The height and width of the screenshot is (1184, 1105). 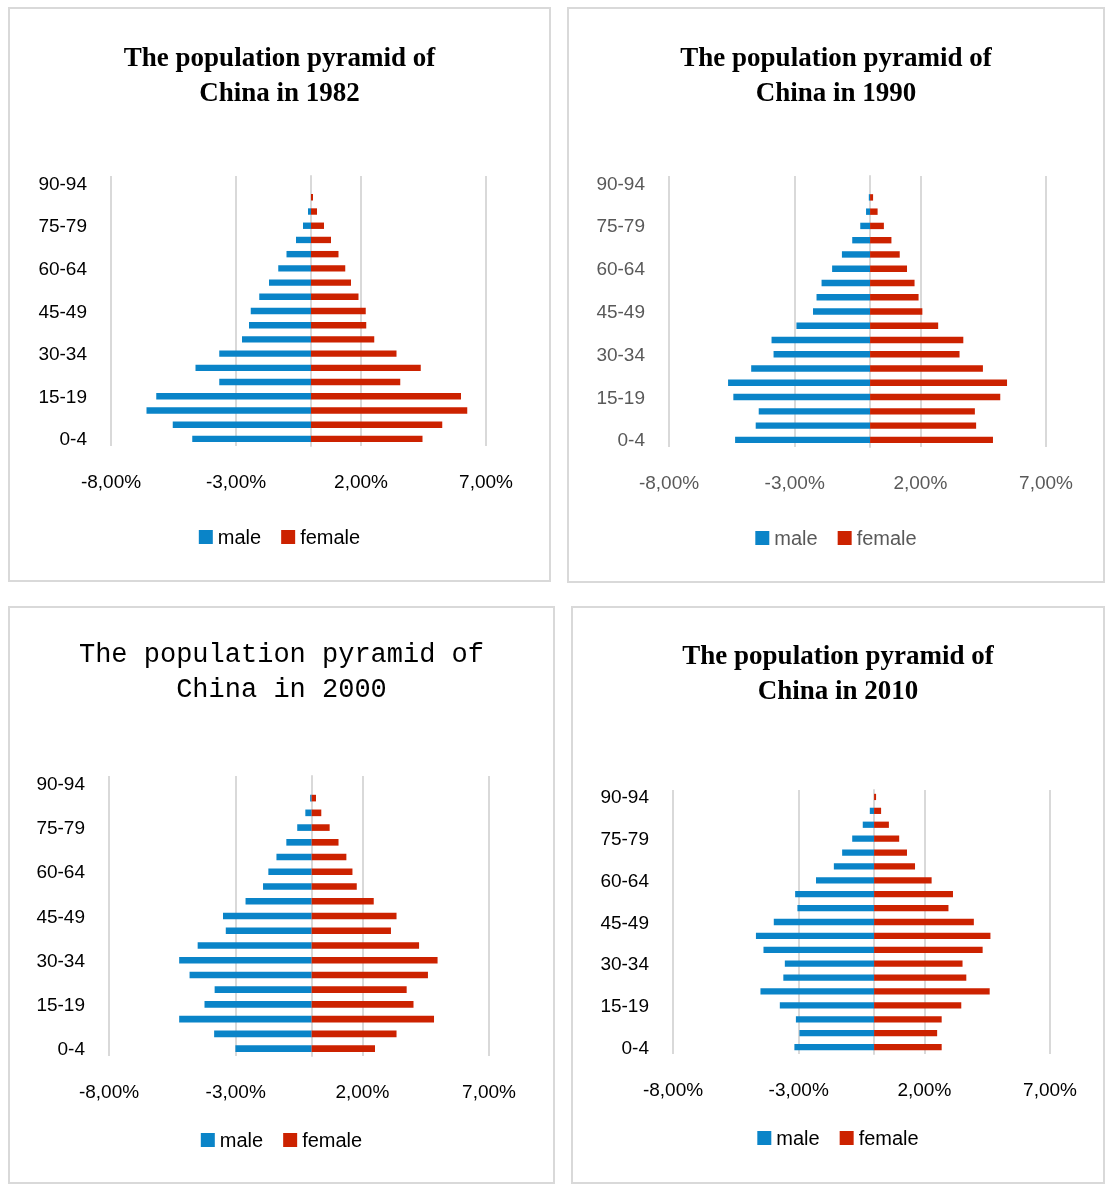 I want to click on x-tick-label: 2,00%, so click(x=924, y=1089).